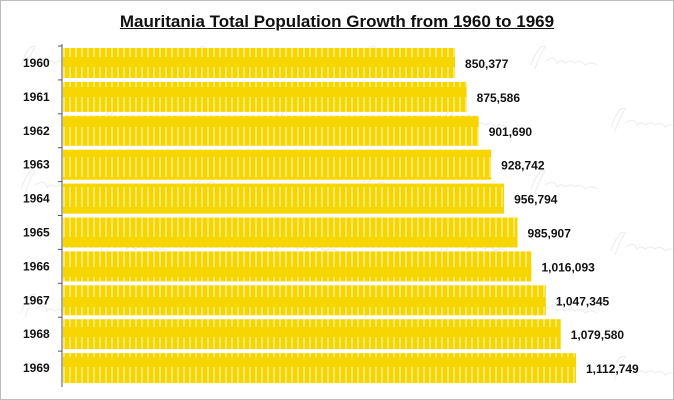  Describe the element at coordinates (290, 232) in the screenshot. I see `bar-1965` at that location.